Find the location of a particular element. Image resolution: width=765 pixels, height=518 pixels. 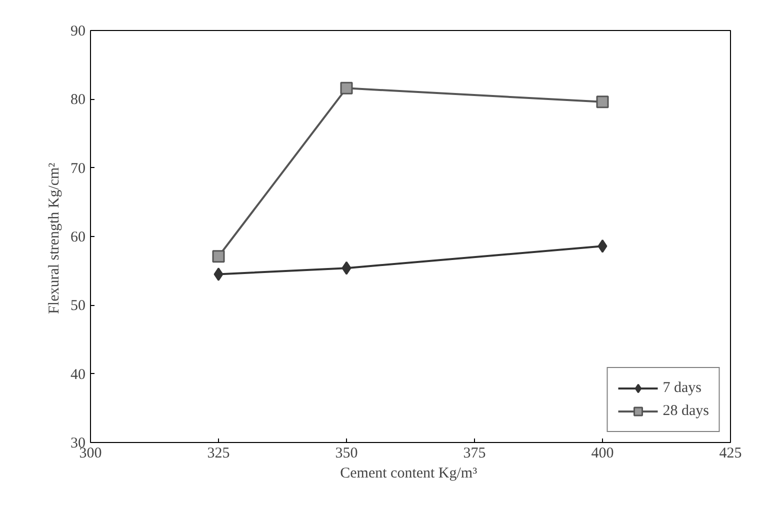

x-tick-label: 350 is located at coordinates (346, 454).